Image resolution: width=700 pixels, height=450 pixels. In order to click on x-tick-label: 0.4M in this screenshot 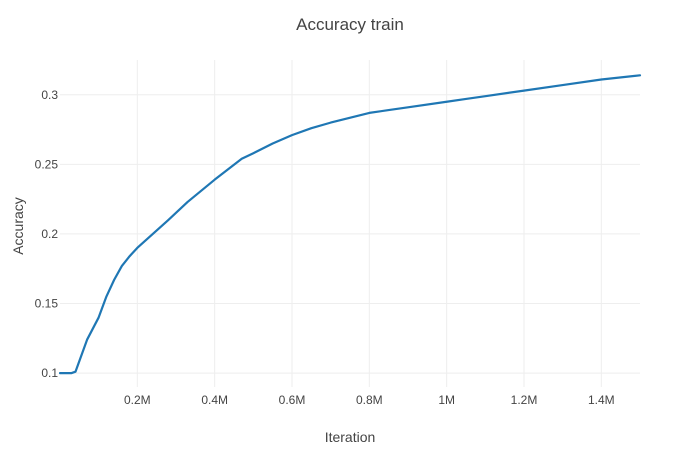, I will do `click(214, 400)`.